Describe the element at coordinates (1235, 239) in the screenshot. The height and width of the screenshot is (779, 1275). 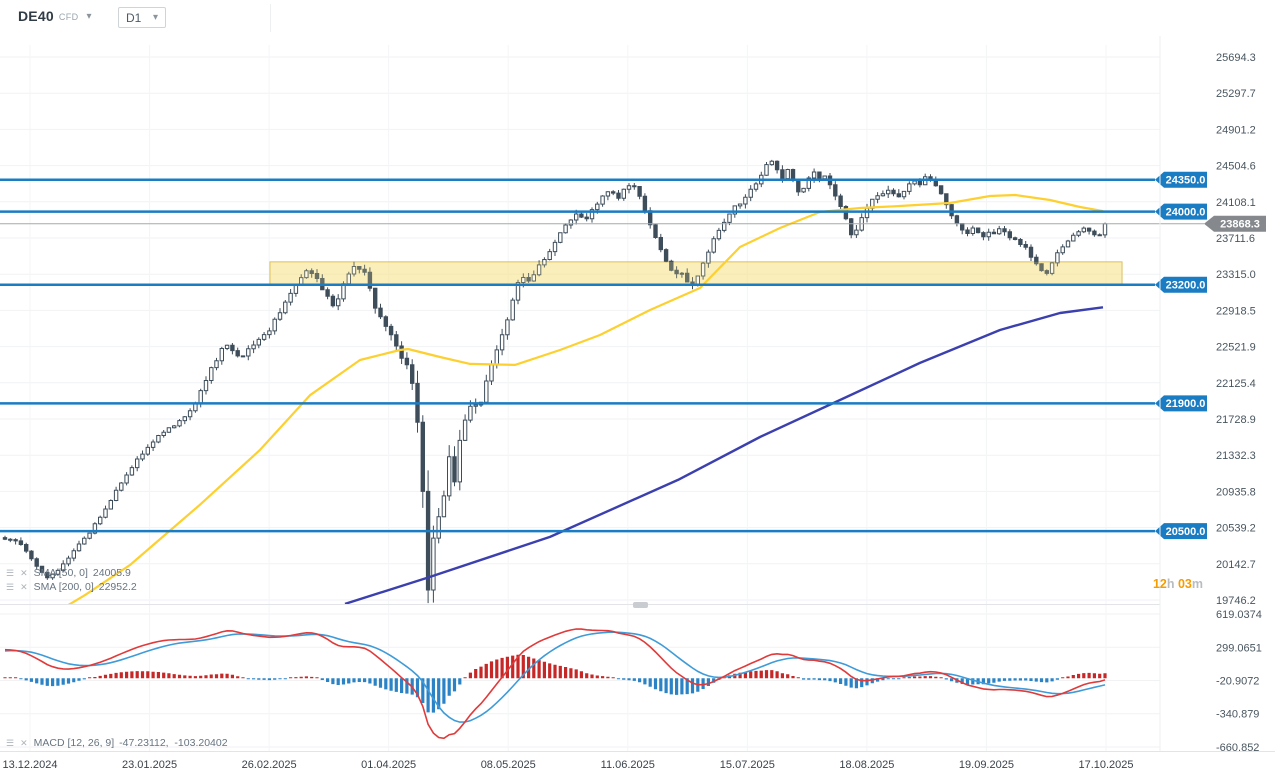
I see `svg-text: 23711.6` at that location.